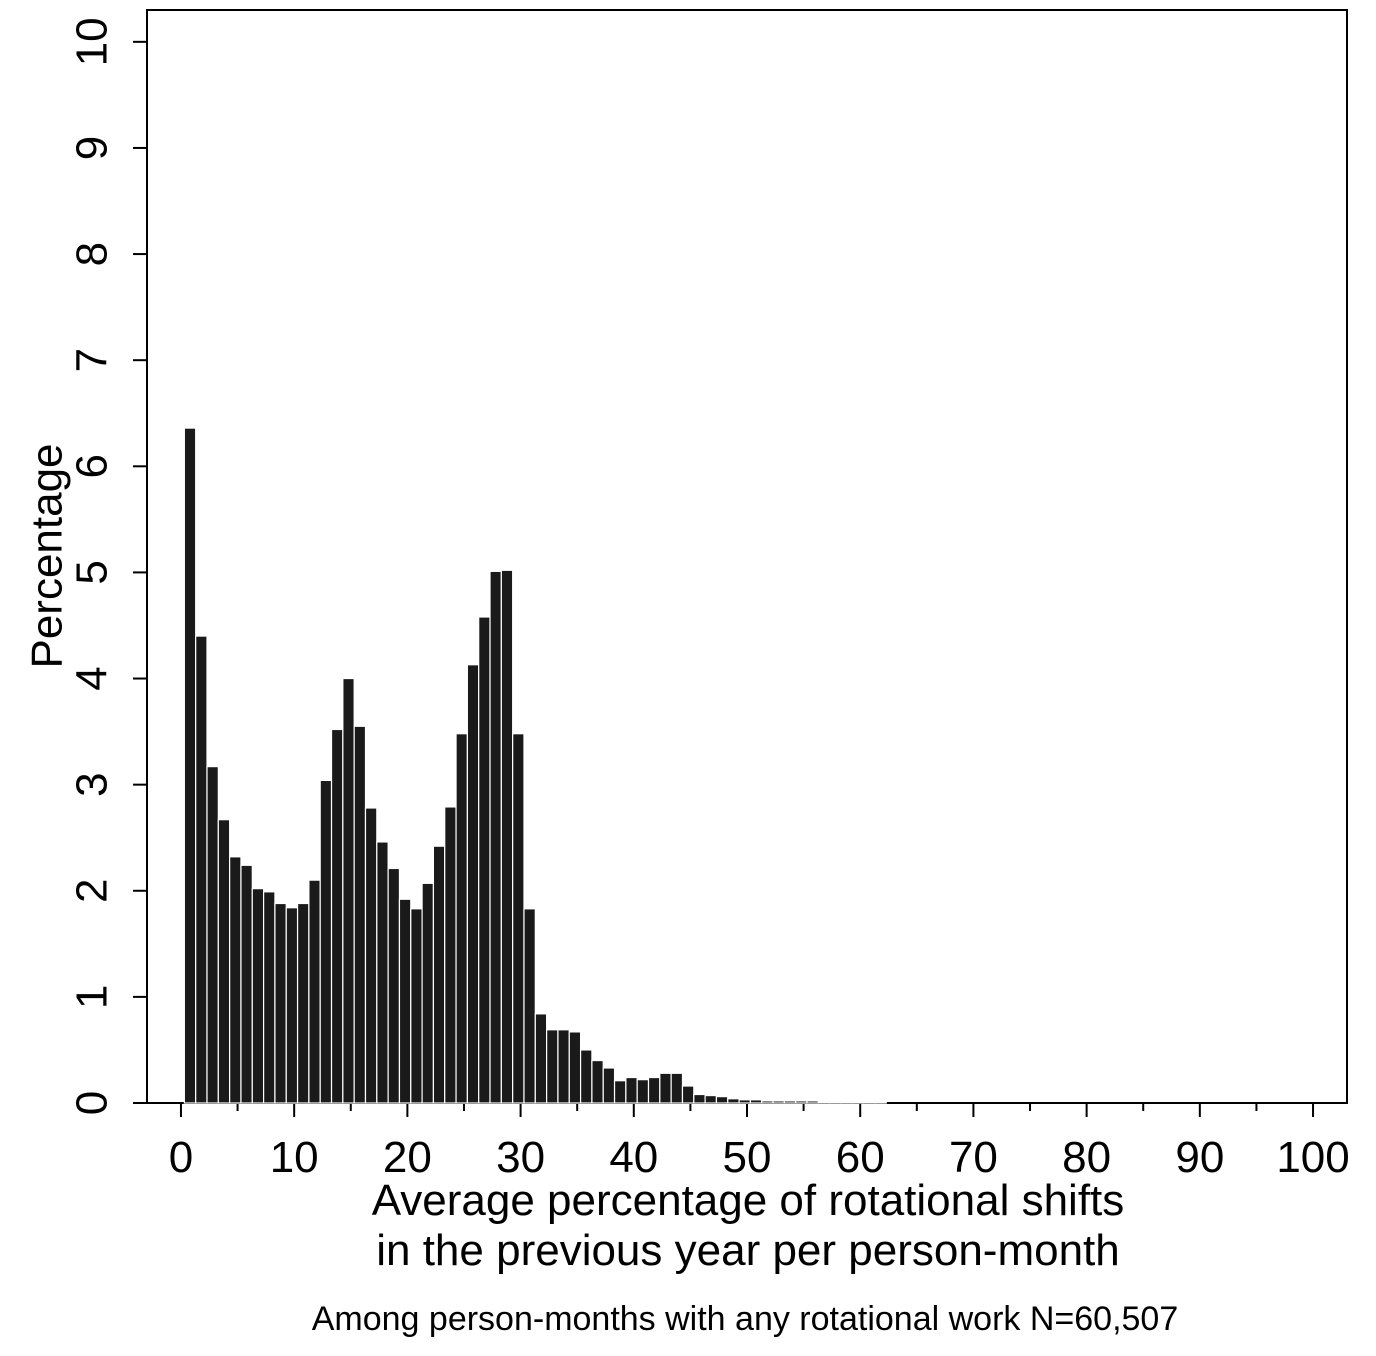 The height and width of the screenshot is (1356, 1376). What do you see at coordinates (860, 1157) in the screenshot?
I see `x-tick-label: 60` at bounding box center [860, 1157].